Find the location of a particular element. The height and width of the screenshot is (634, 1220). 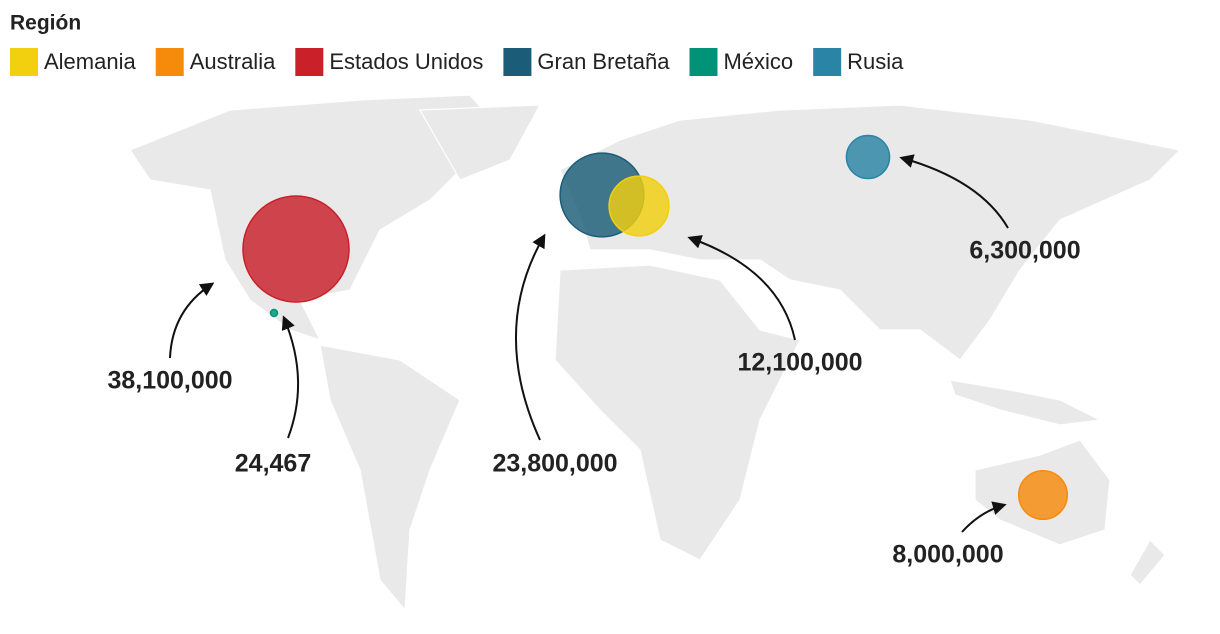

value-label: 24,467 is located at coordinates (273, 464).